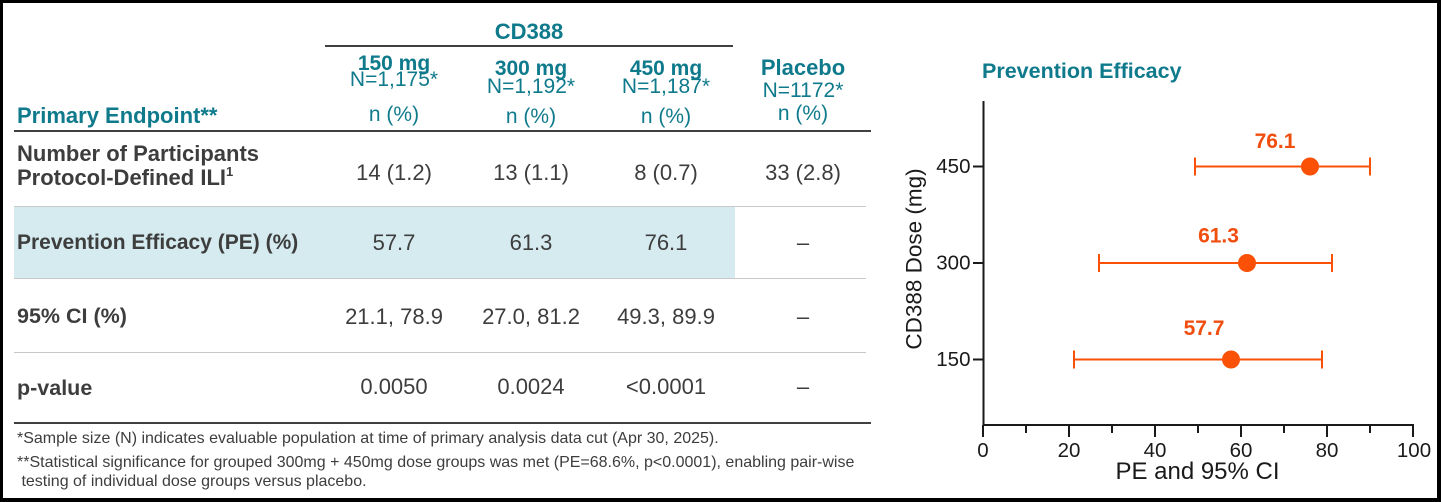  I want to click on svg-text: 76.1, so click(1275, 141).